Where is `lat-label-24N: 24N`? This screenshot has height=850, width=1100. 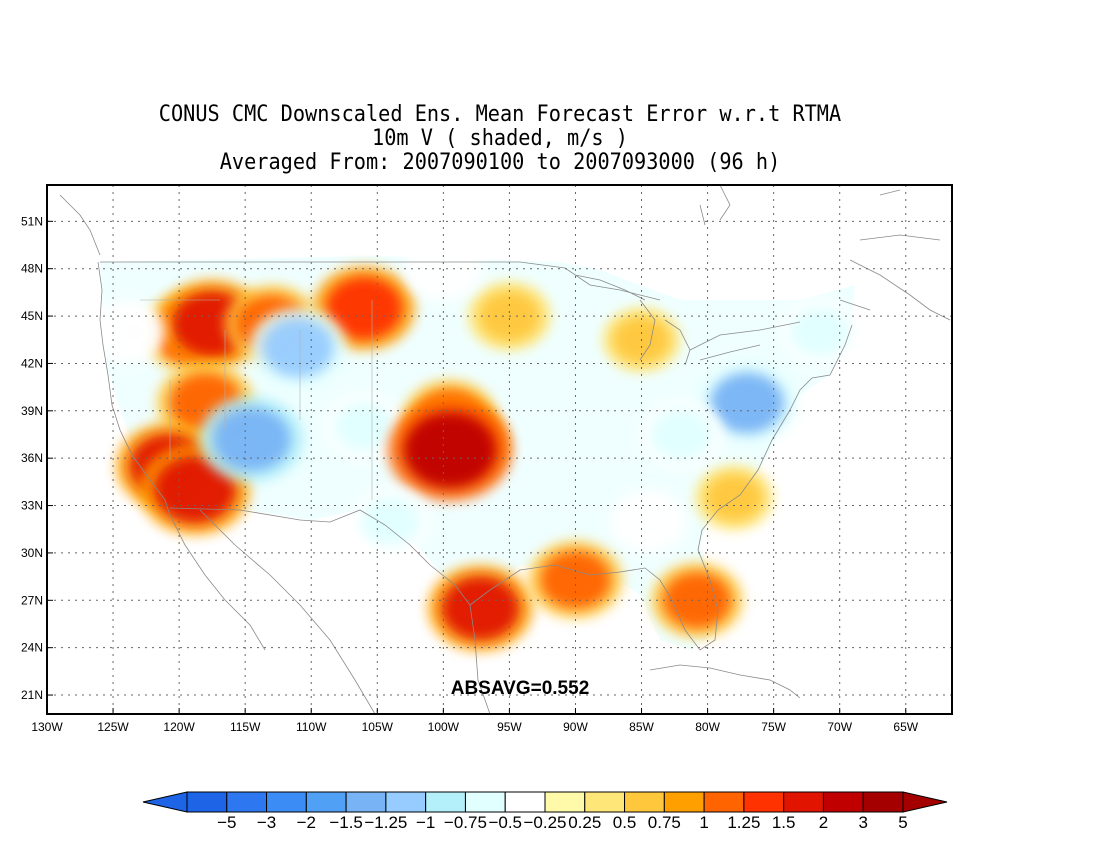
lat-label-24N: 24N is located at coordinates (32, 648).